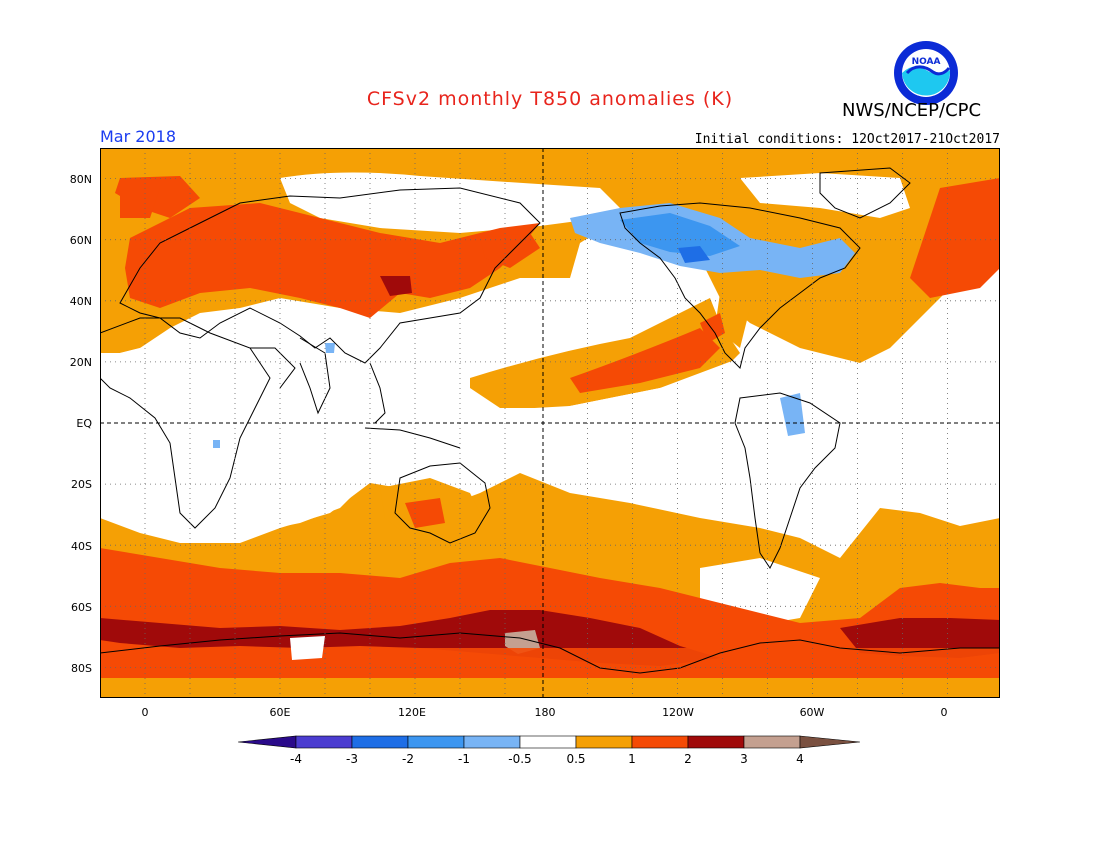 This screenshot has height=850, width=1100. Describe the element at coordinates (847, 139) in the screenshot. I see `initial-conditions: Initial conditions: 12Oct2017-21Oct2017` at that location.